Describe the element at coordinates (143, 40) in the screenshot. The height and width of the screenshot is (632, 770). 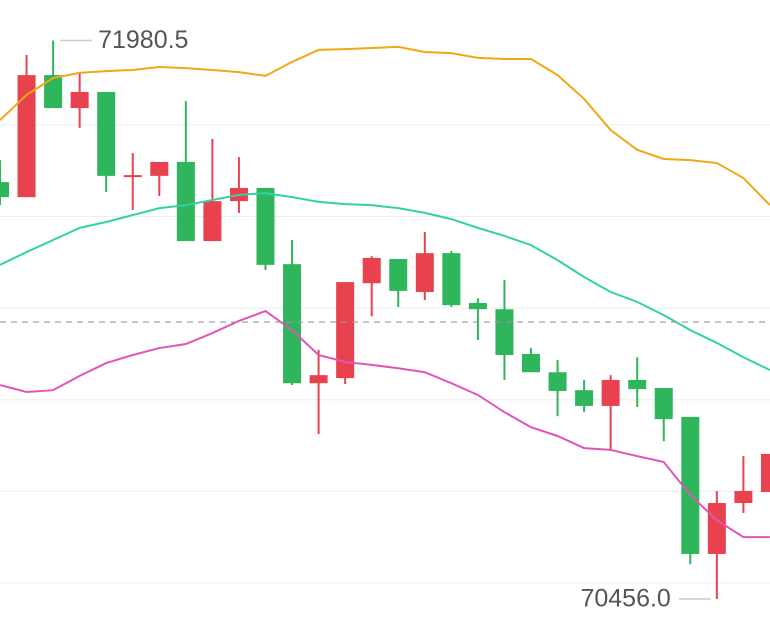
I see `max-label: 71980.5` at that location.